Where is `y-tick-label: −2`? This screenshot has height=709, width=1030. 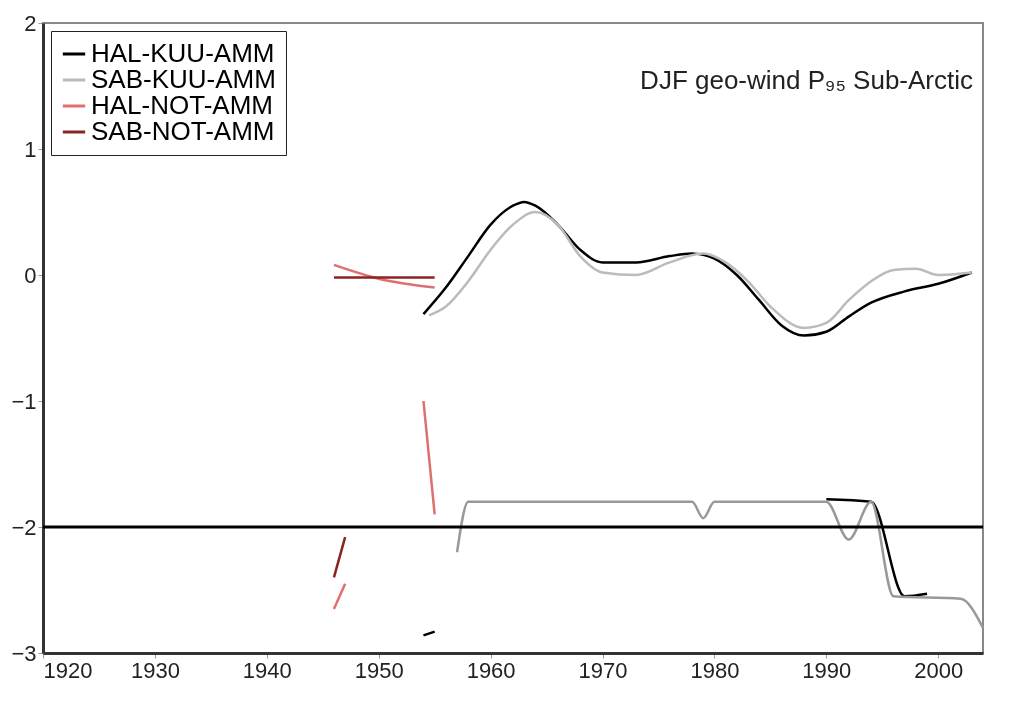 y-tick-label: −2 is located at coordinates (24, 527).